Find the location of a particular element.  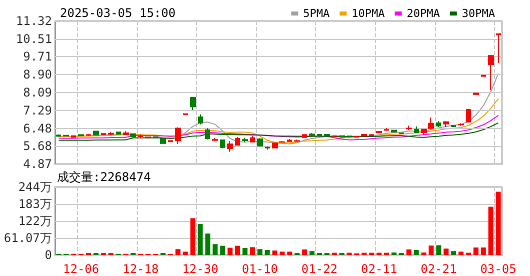

x-tick-label: 01-22 is located at coordinates (319, 269).